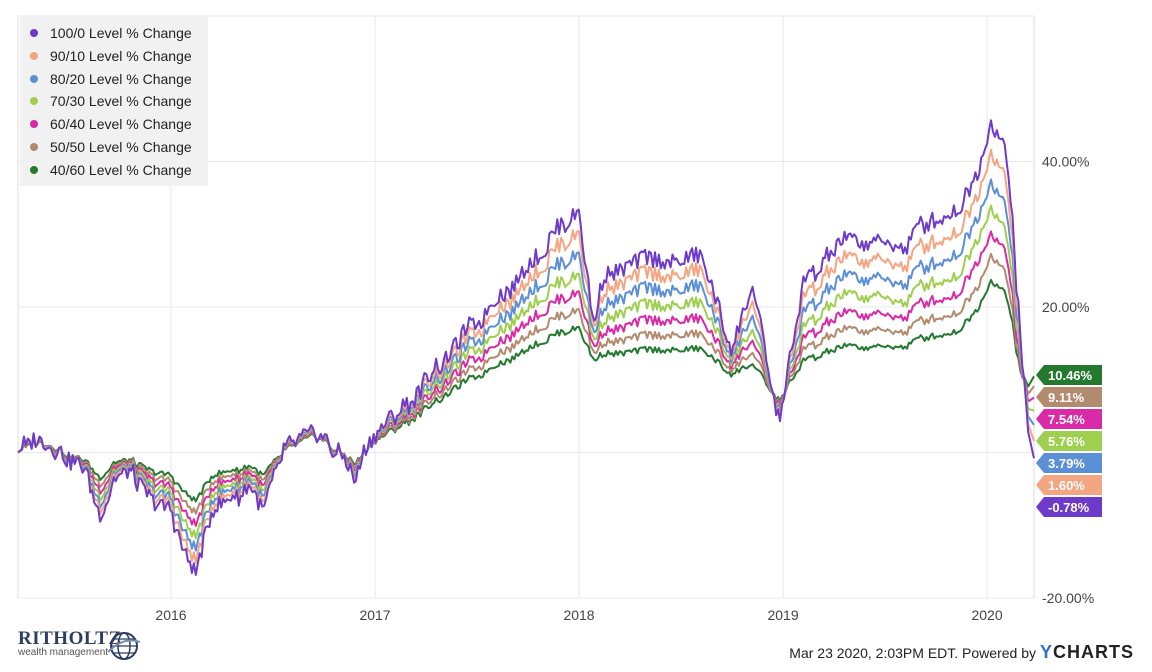 The width and height of the screenshot is (1152, 672). I want to click on x-tick-label: 2019, so click(782, 613).